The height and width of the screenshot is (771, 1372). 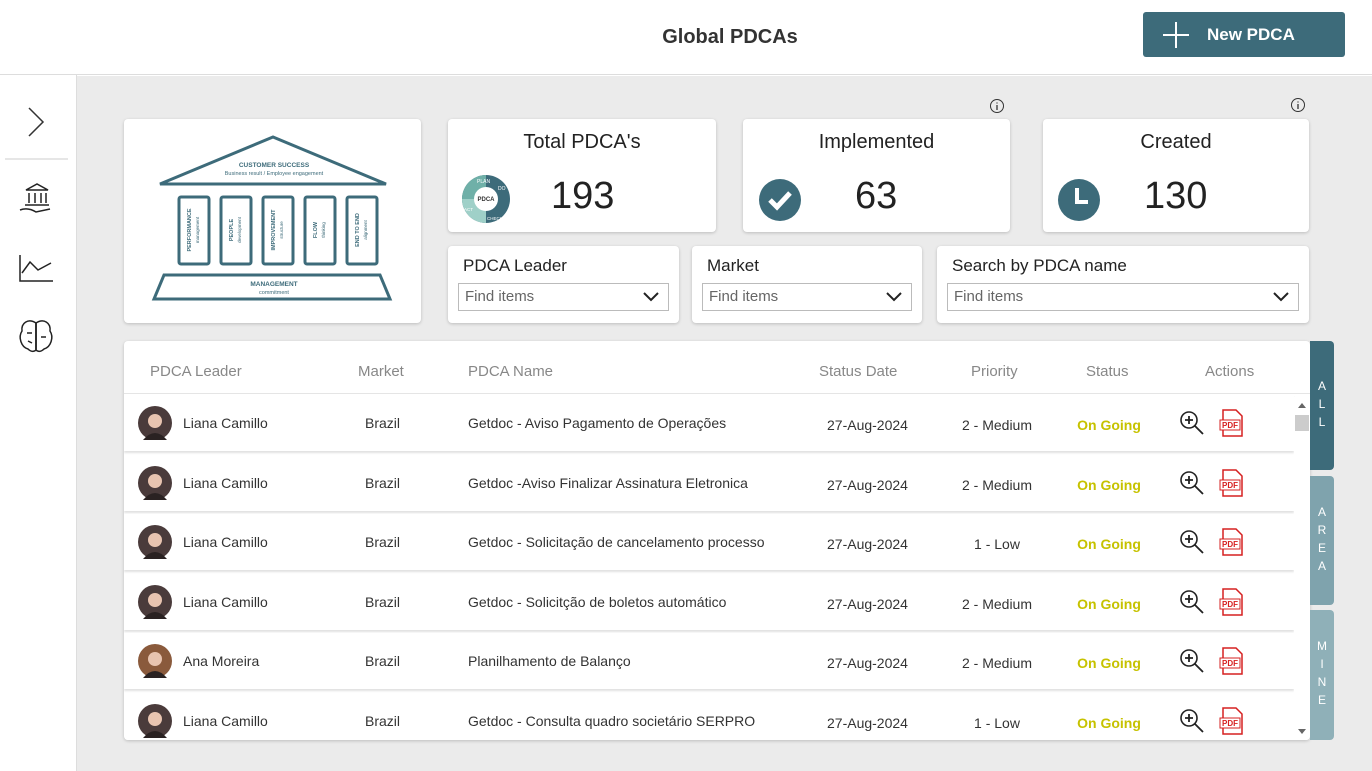 What do you see at coordinates (36, 268) in the screenshot?
I see `chart-icon` at bounding box center [36, 268].